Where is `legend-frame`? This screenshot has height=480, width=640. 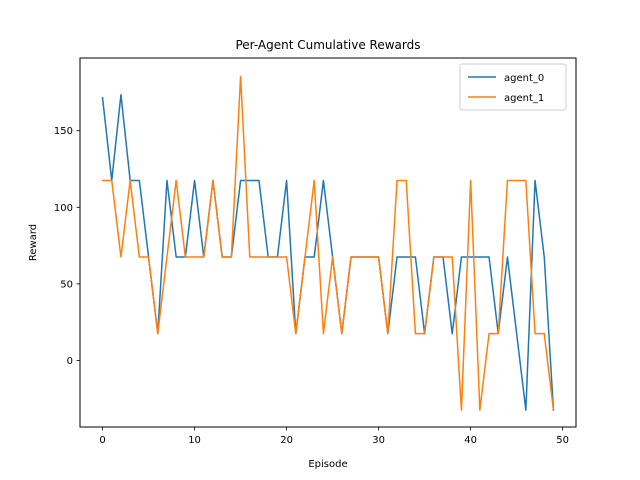
legend-frame is located at coordinates (513, 87).